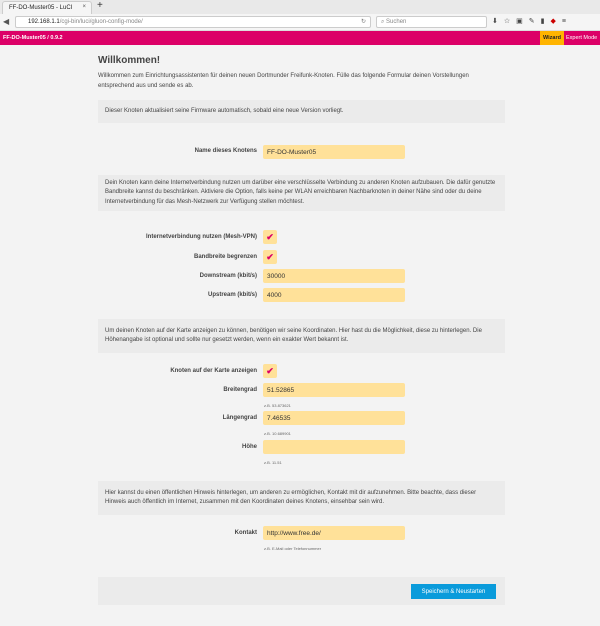  I want to click on reload-icon: ↻, so click(363, 22).